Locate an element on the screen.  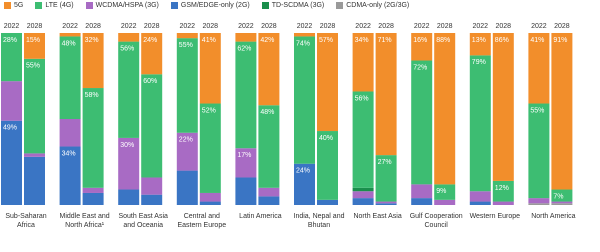
x-category-label: Latin America is located at coordinates (260, 216).